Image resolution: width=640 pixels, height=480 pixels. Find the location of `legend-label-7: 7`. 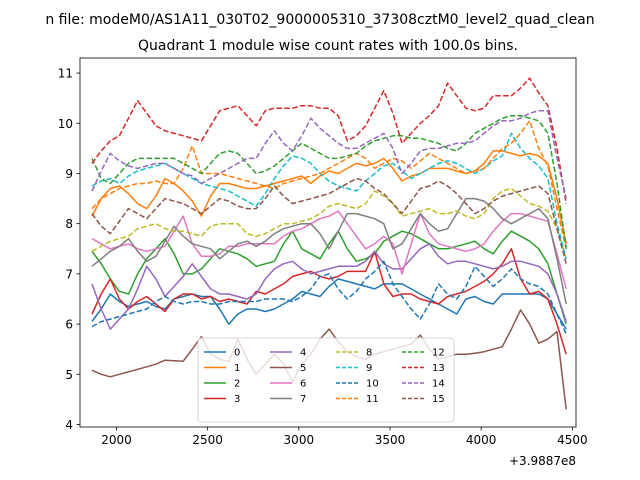

legend-label-7: 7 is located at coordinates (303, 399).